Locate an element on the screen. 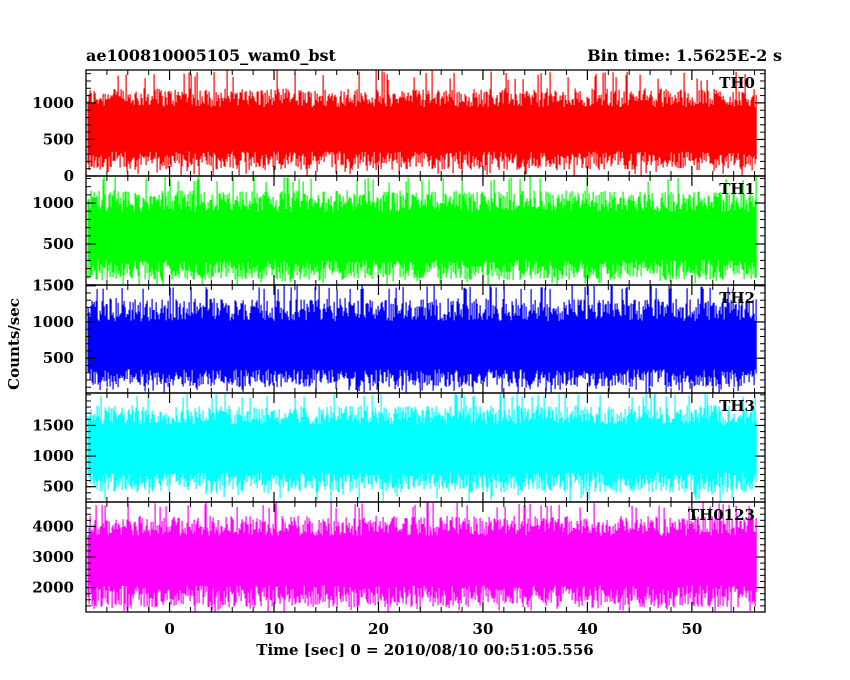 The height and width of the screenshot is (680, 850). series-th1 is located at coordinates (422, 230).